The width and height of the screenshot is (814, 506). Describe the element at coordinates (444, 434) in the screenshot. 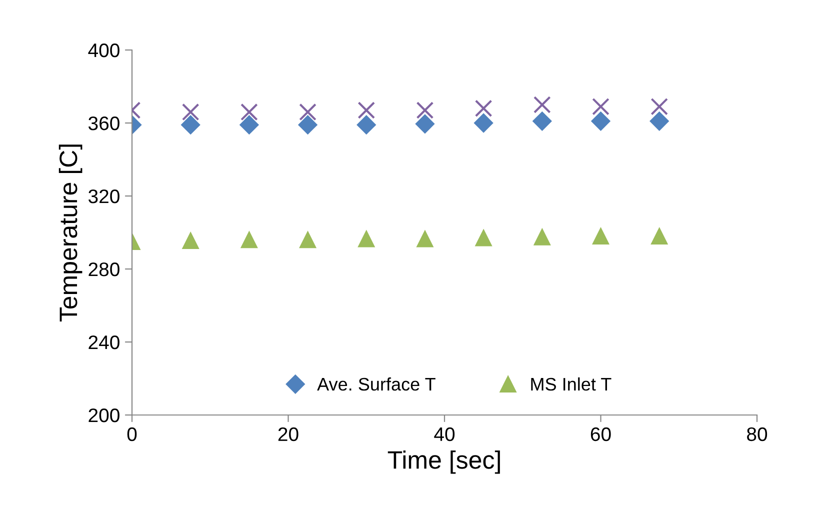

I see `x-tick-label: 40` at that location.